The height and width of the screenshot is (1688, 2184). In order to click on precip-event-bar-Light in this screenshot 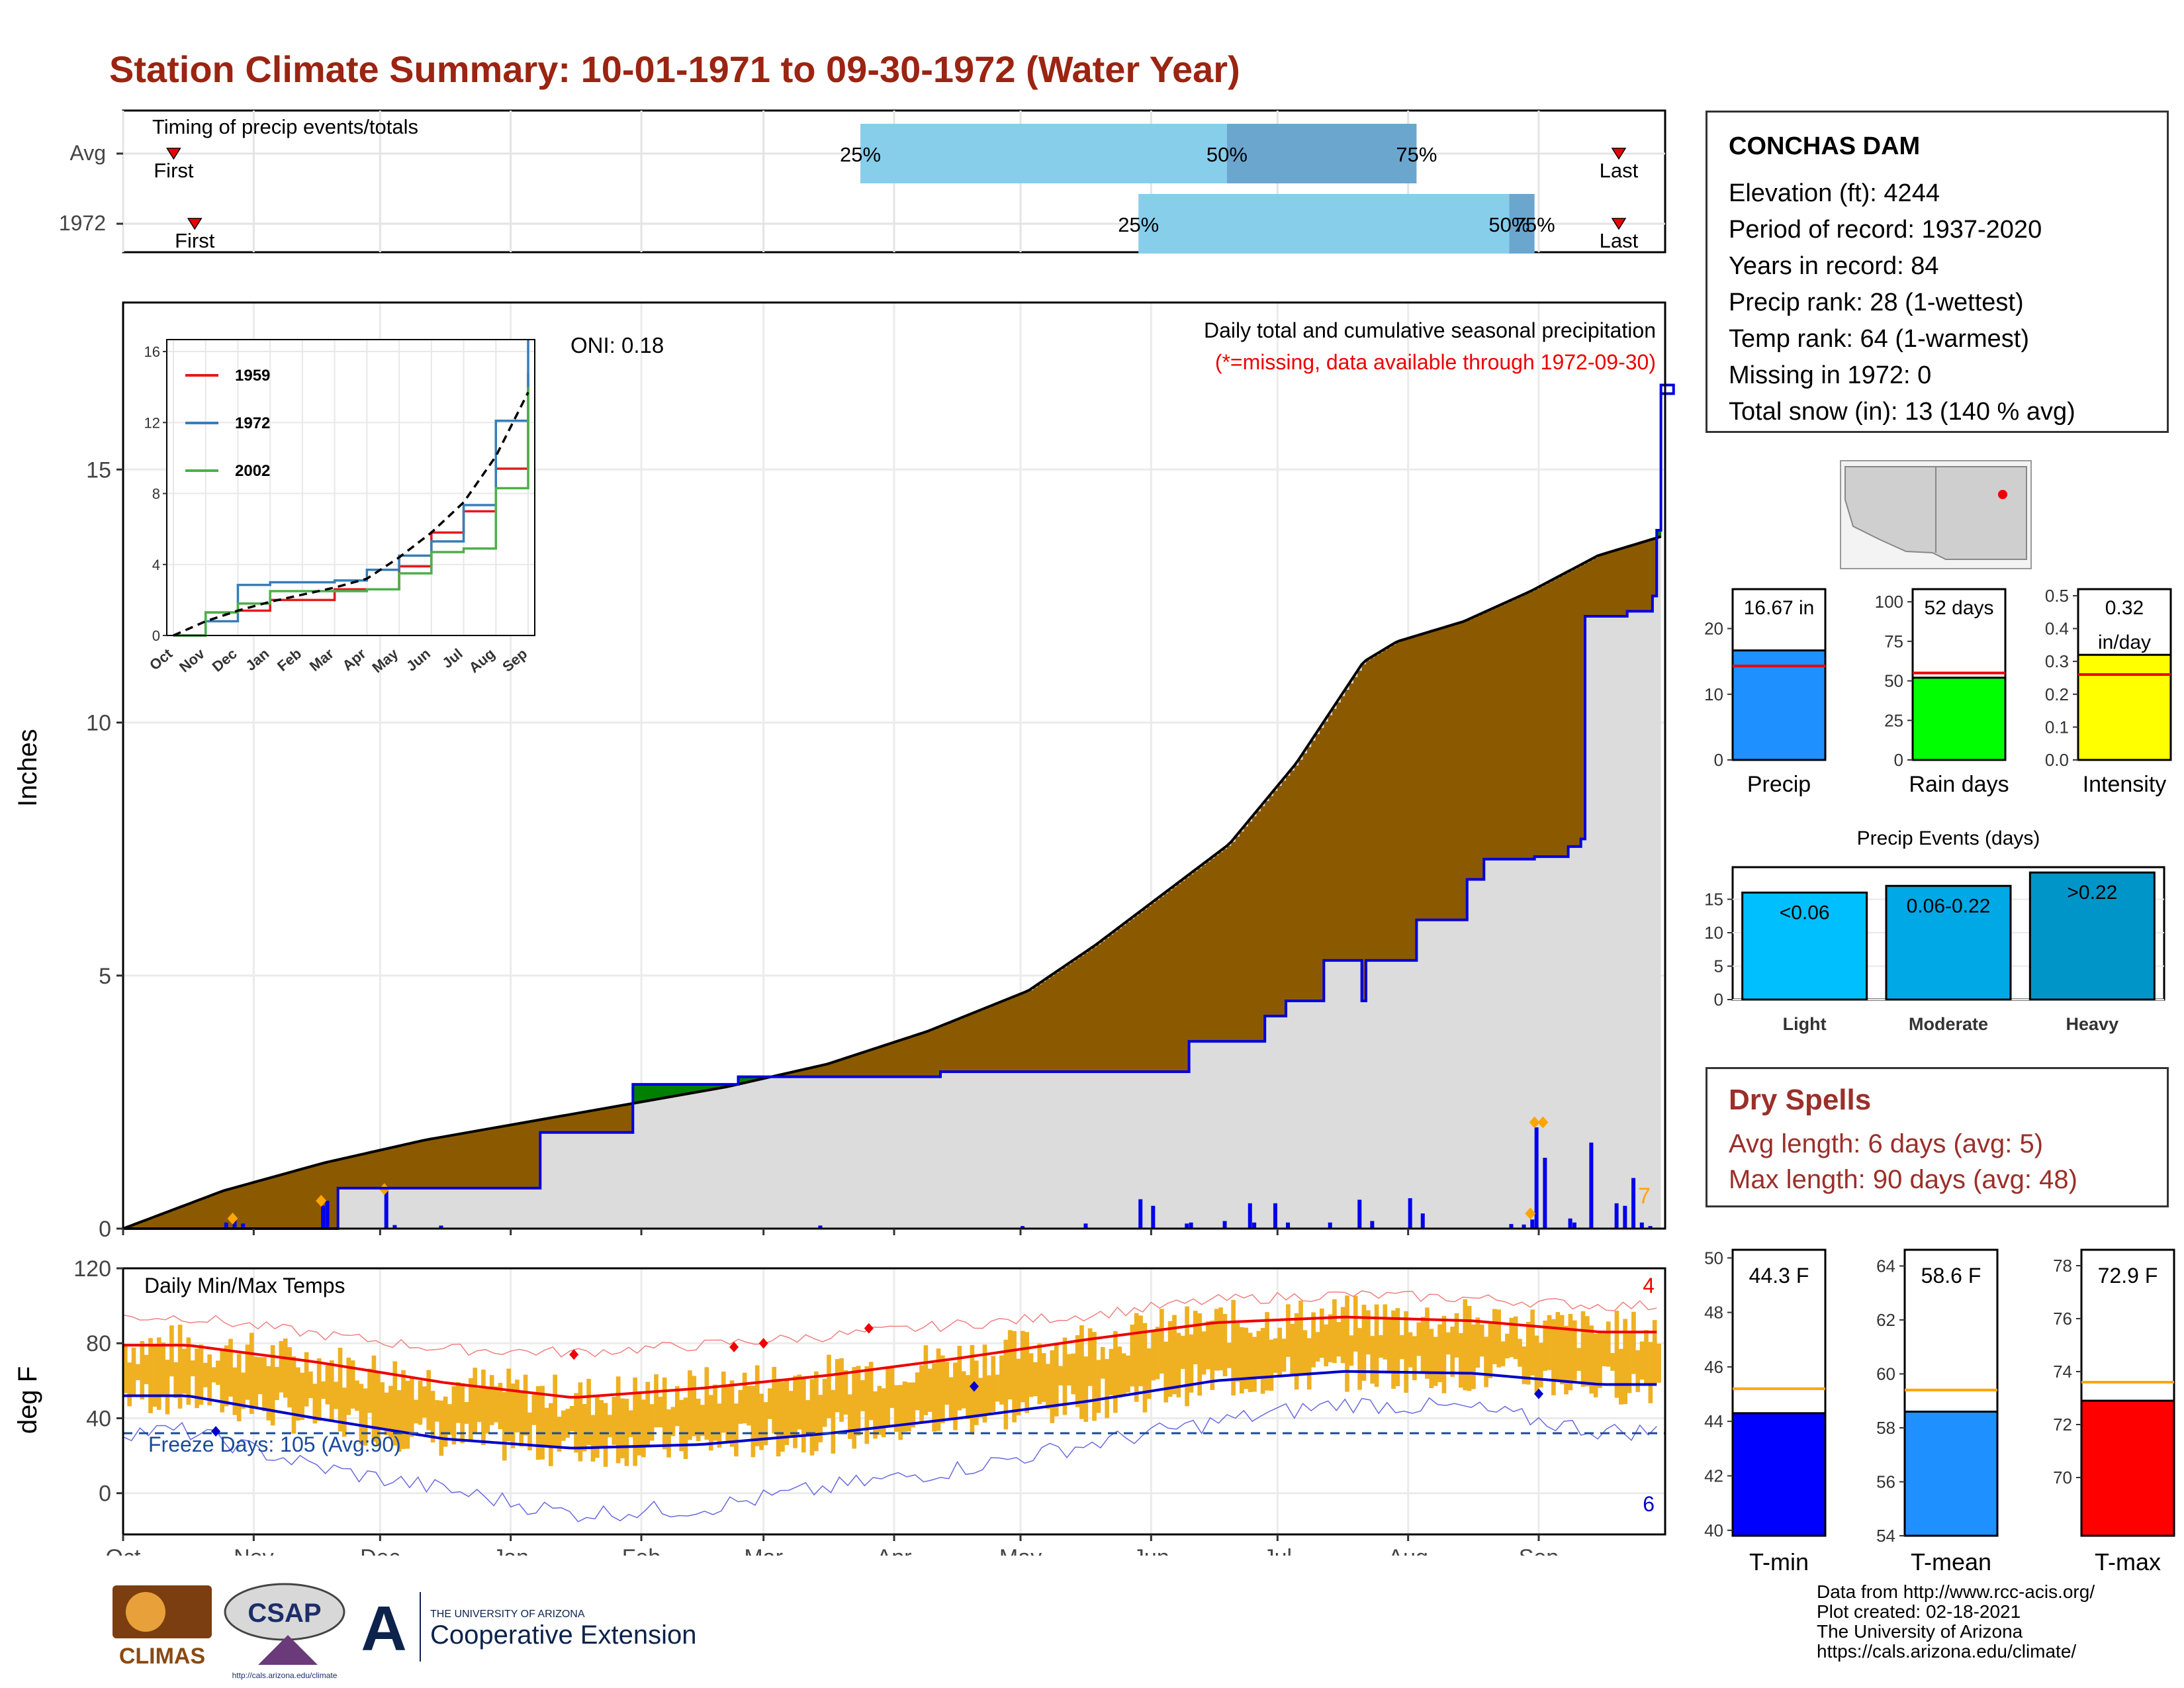, I will do `click(1804, 946)`.